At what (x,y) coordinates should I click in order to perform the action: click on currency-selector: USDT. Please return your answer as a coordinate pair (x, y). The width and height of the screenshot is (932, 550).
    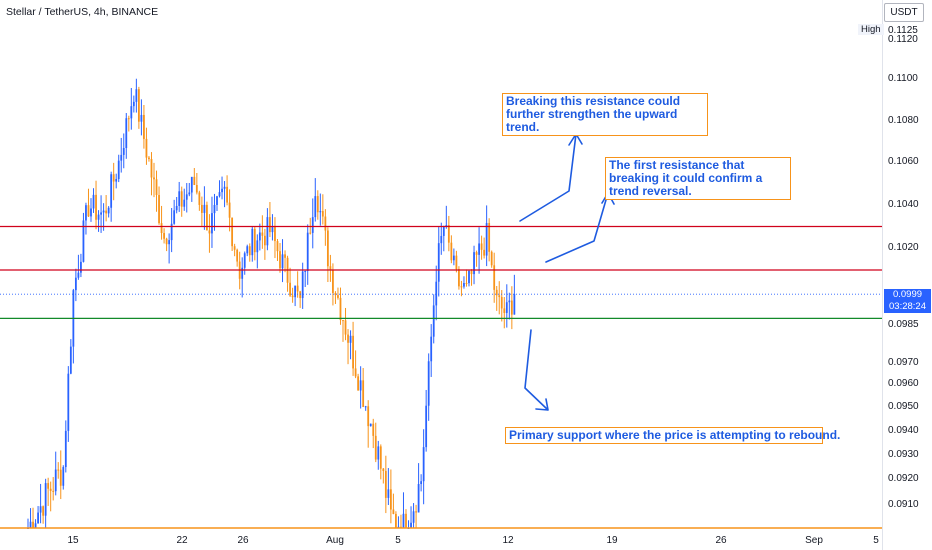
    Looking at the image, I should click on (904, 12).